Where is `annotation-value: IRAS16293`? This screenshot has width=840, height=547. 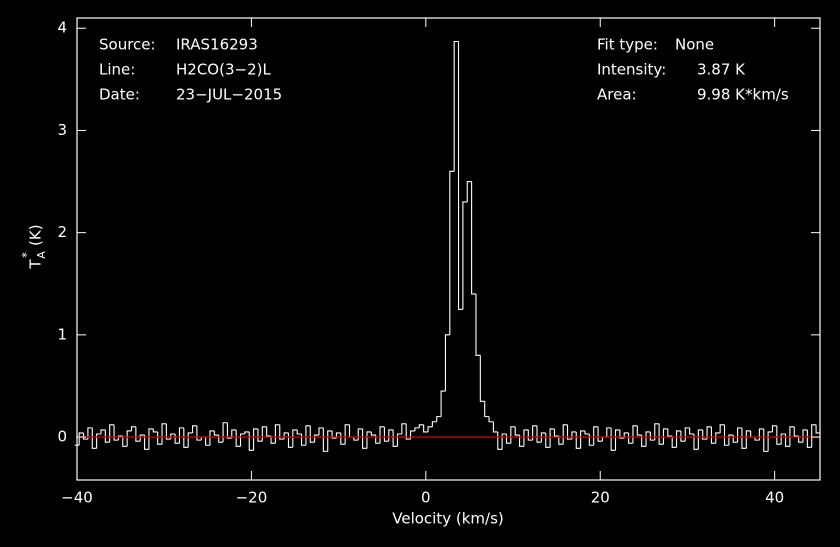
annotation-value: IRAS16293 is located at coordinates (217, 45).